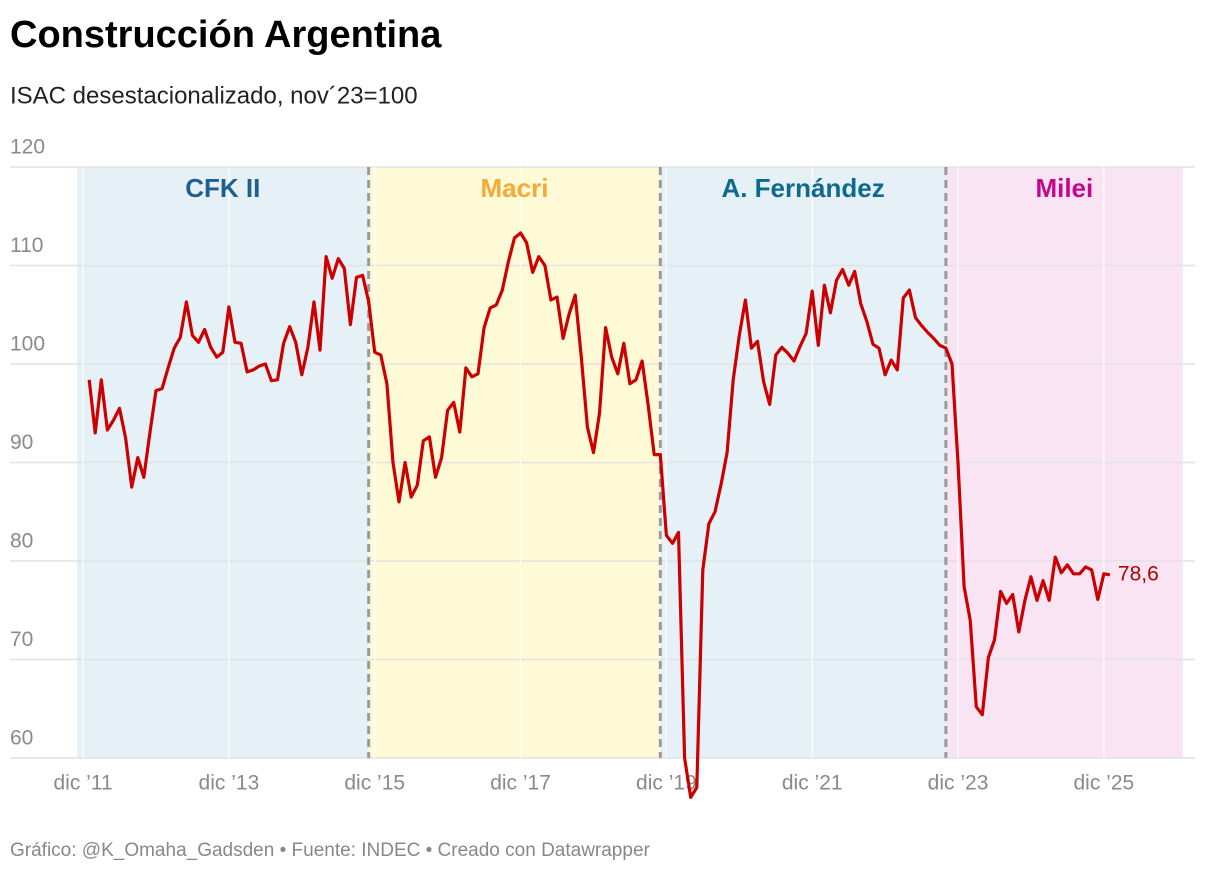 The height and width of the screenshot is (879, 1220). What do you see at coordinates (226, 35) in the screenshot?
I see `chart-title: Construcción Argentina` at bounding box center [226, 35].